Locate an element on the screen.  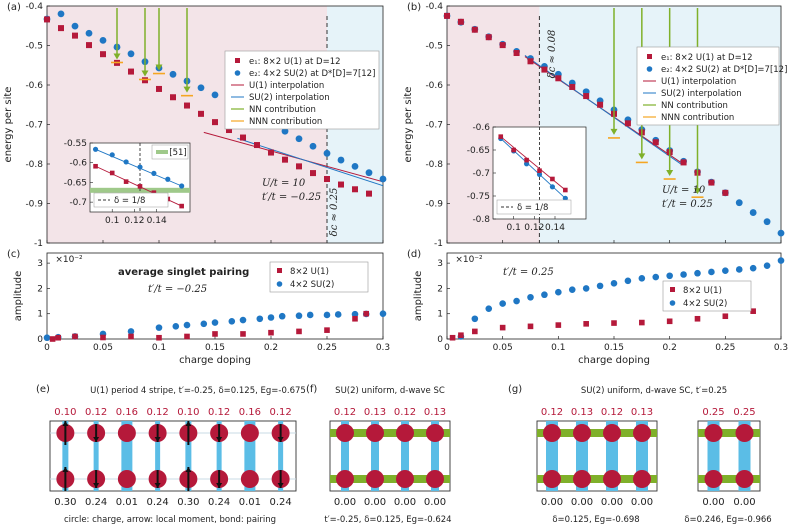
y-tick-label: 1 is located at coordinates (440, 315).